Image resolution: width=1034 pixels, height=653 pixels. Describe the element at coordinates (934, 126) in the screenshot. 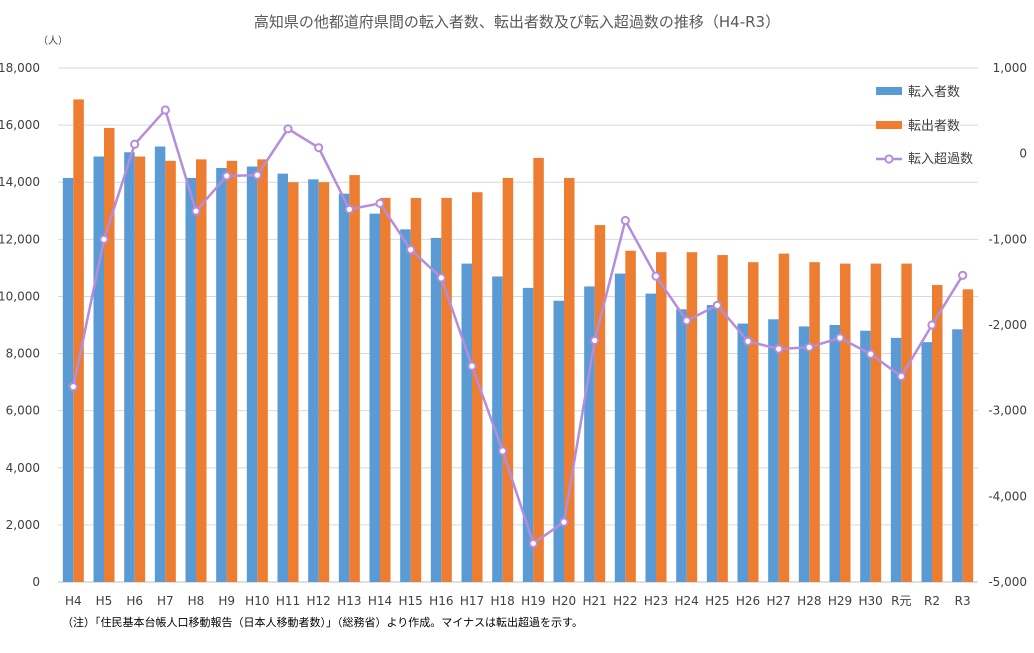

I see `legend-label: 転出者数` at that location.